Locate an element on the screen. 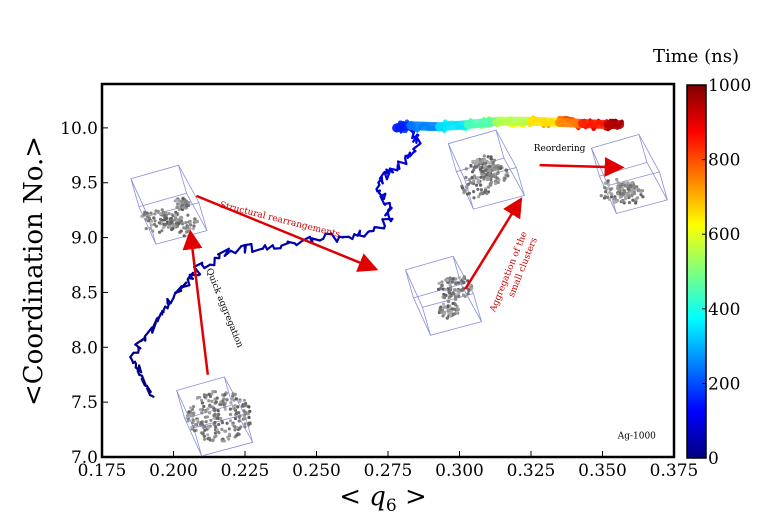  y-tick-label: 8.5 is located at coordinates (84, 293).